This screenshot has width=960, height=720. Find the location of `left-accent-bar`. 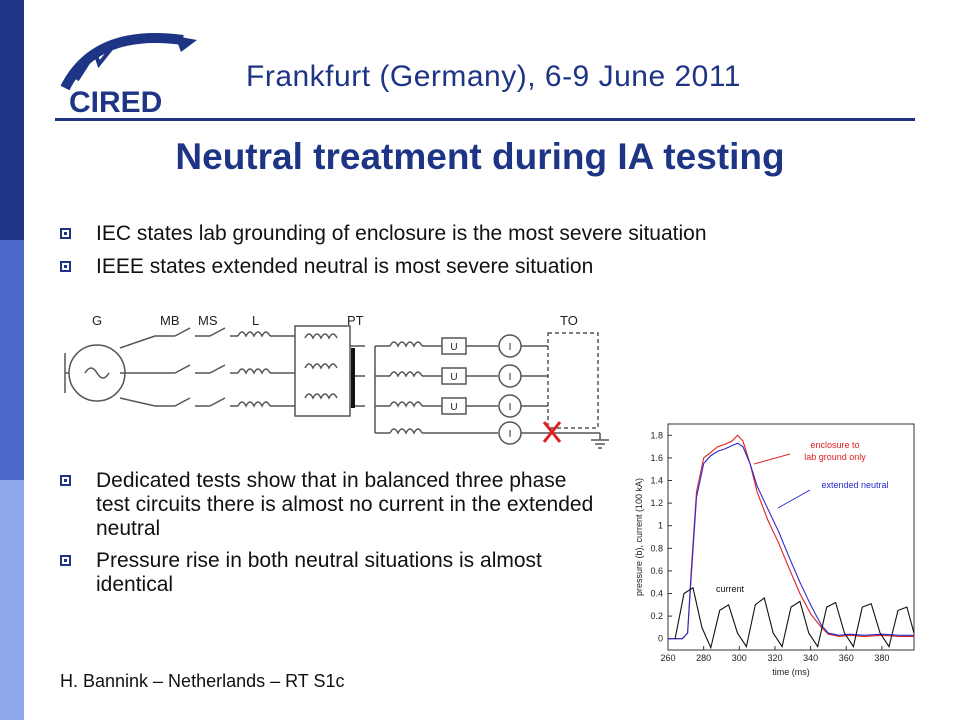

left-accent-bar is located at coordinates (12, 360).